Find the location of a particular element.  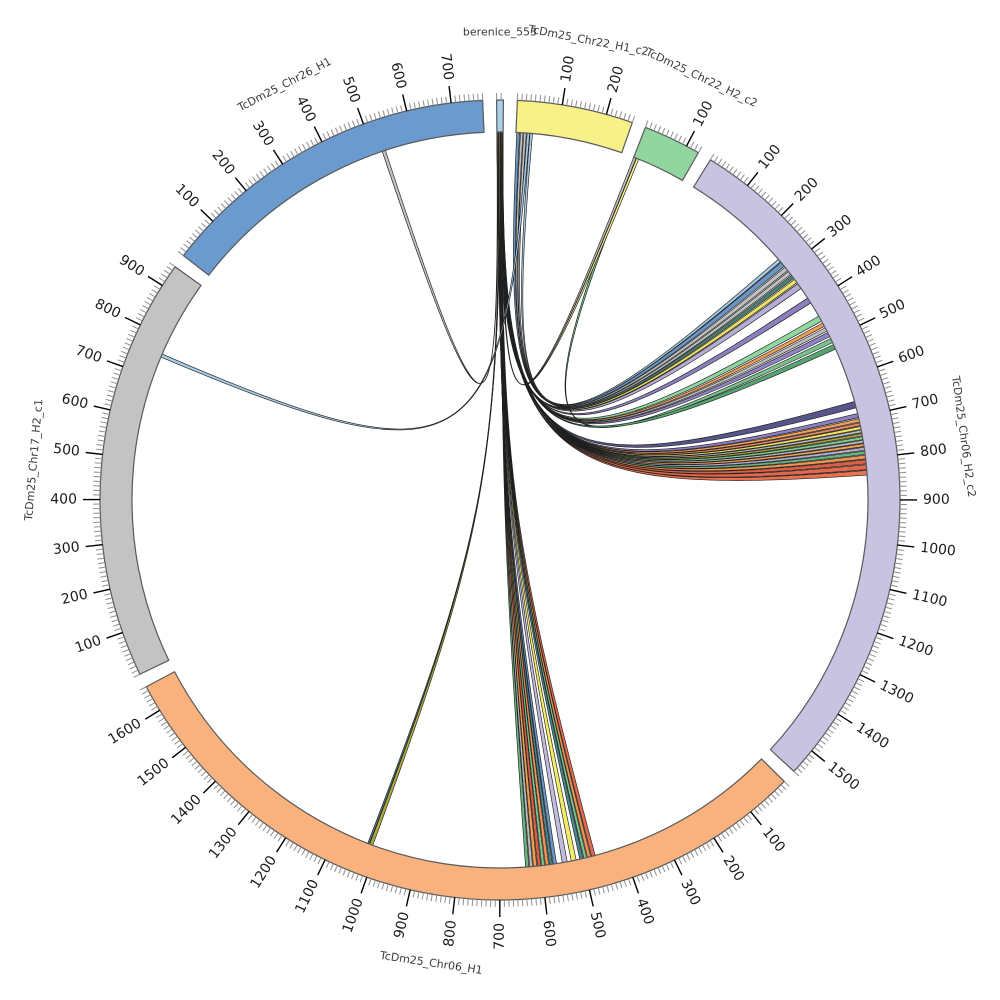

tick-label: 1300 is located at coordinates (223, 843).